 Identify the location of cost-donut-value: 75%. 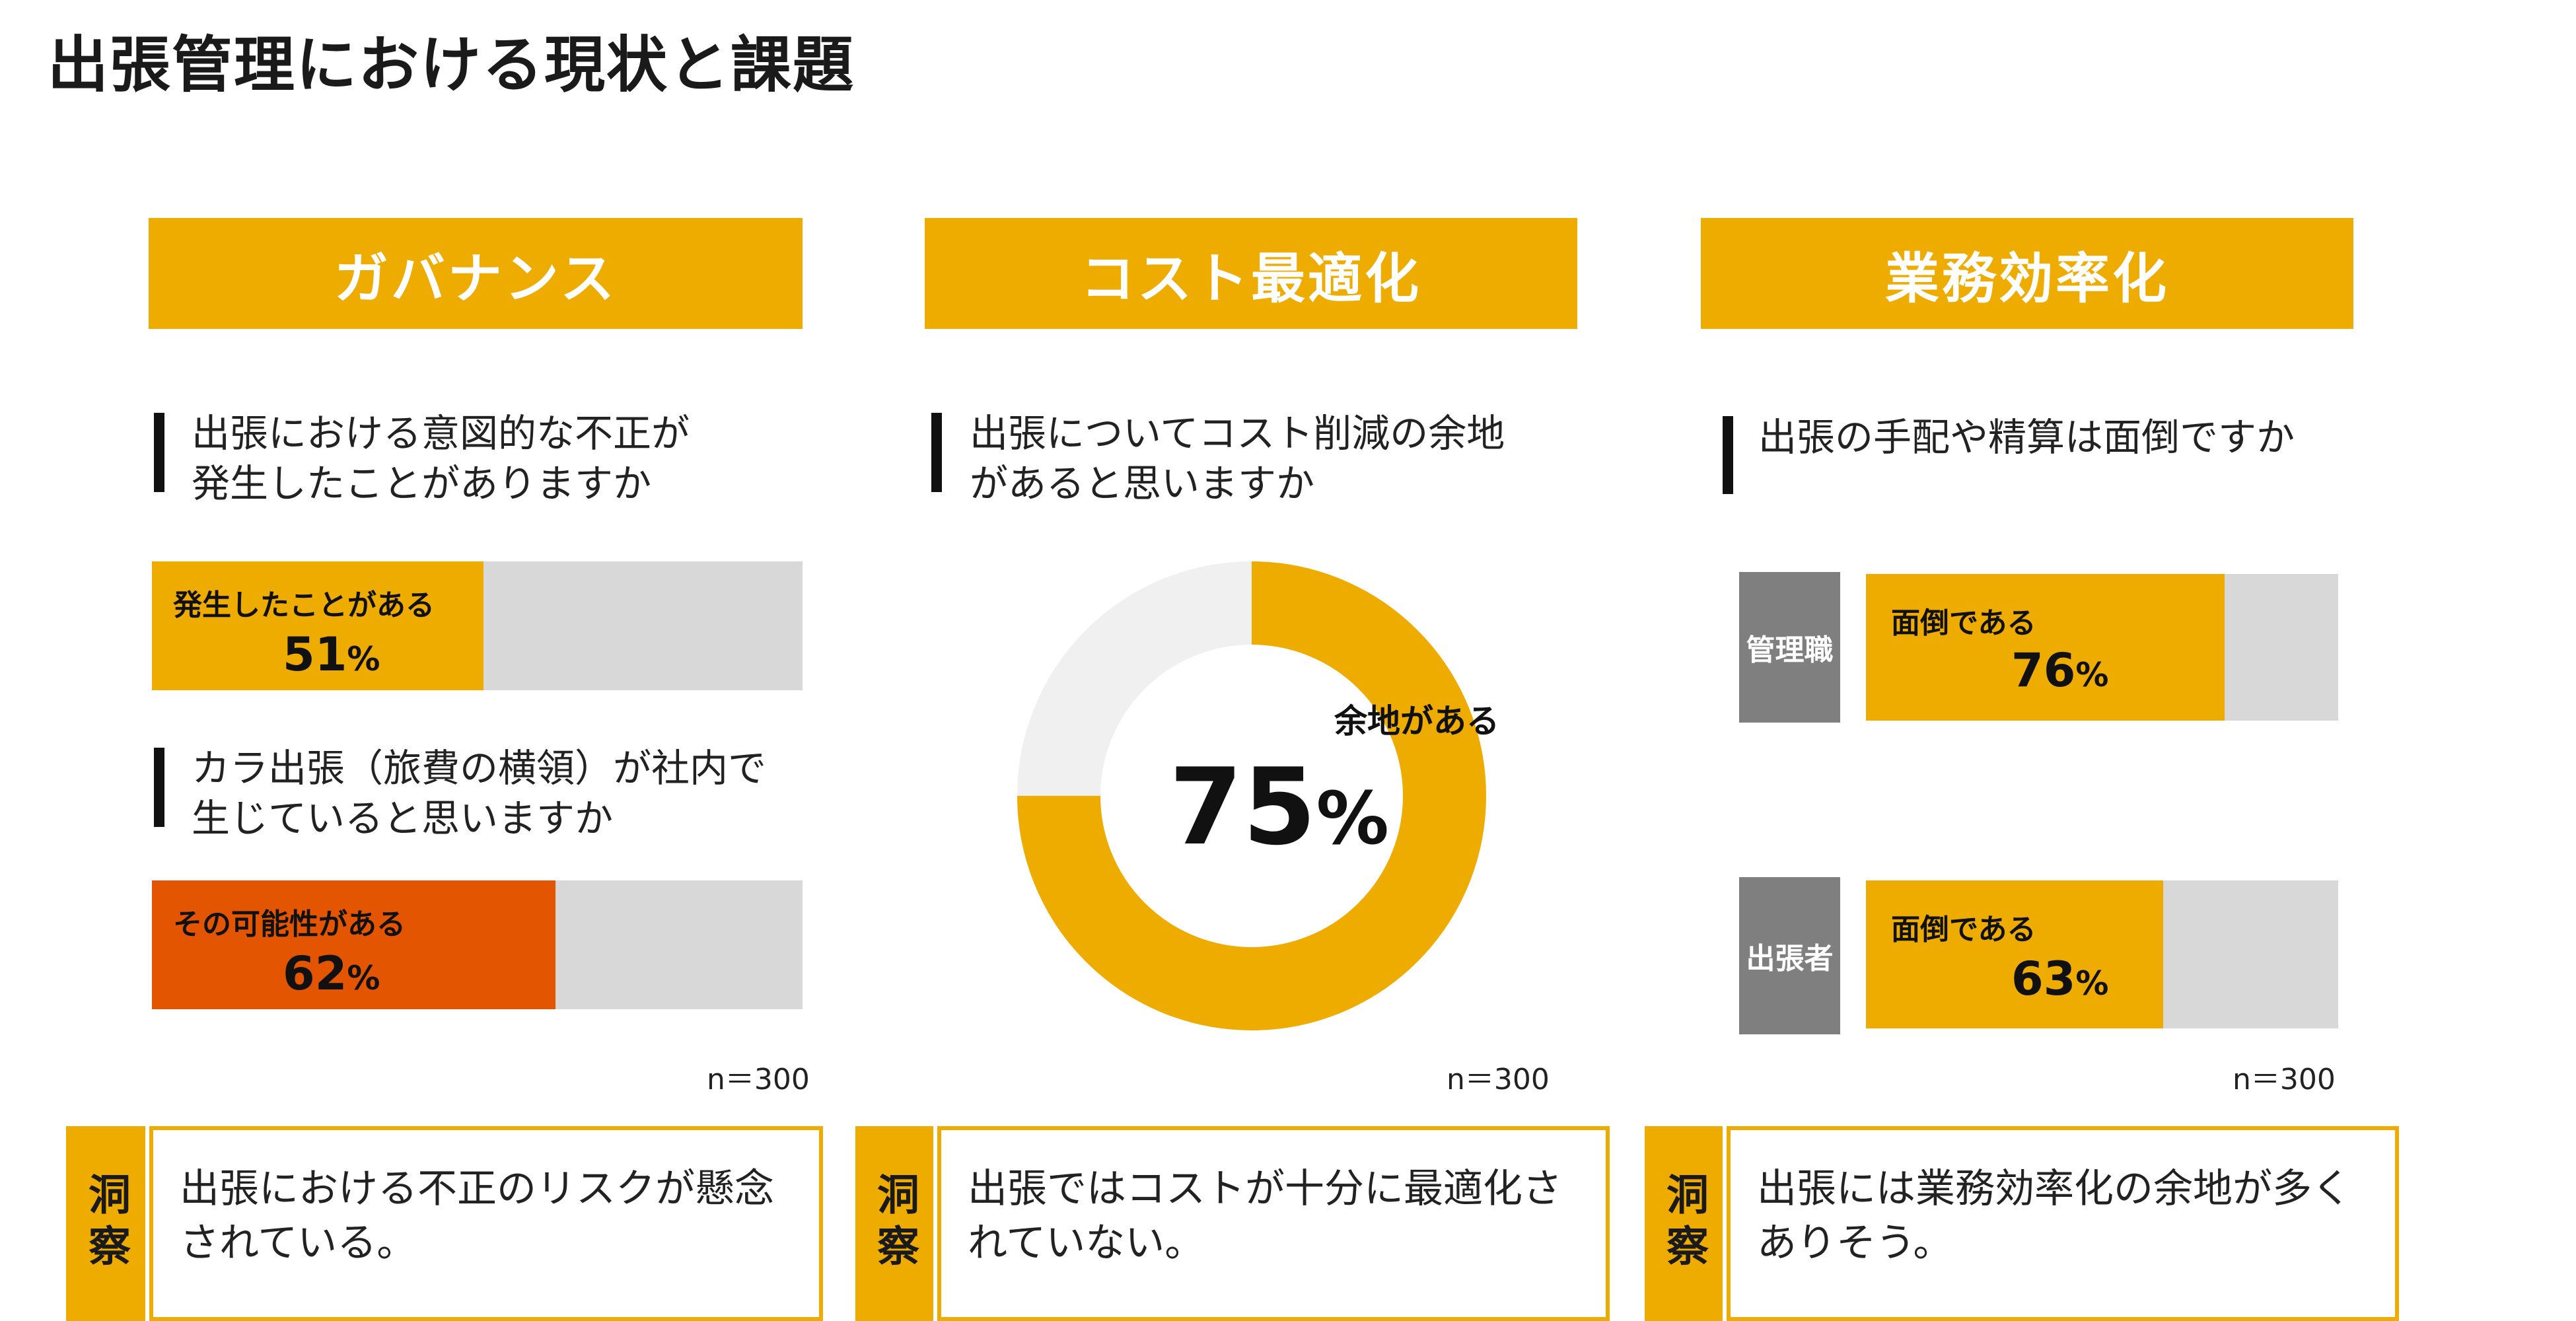
(1279, 807).